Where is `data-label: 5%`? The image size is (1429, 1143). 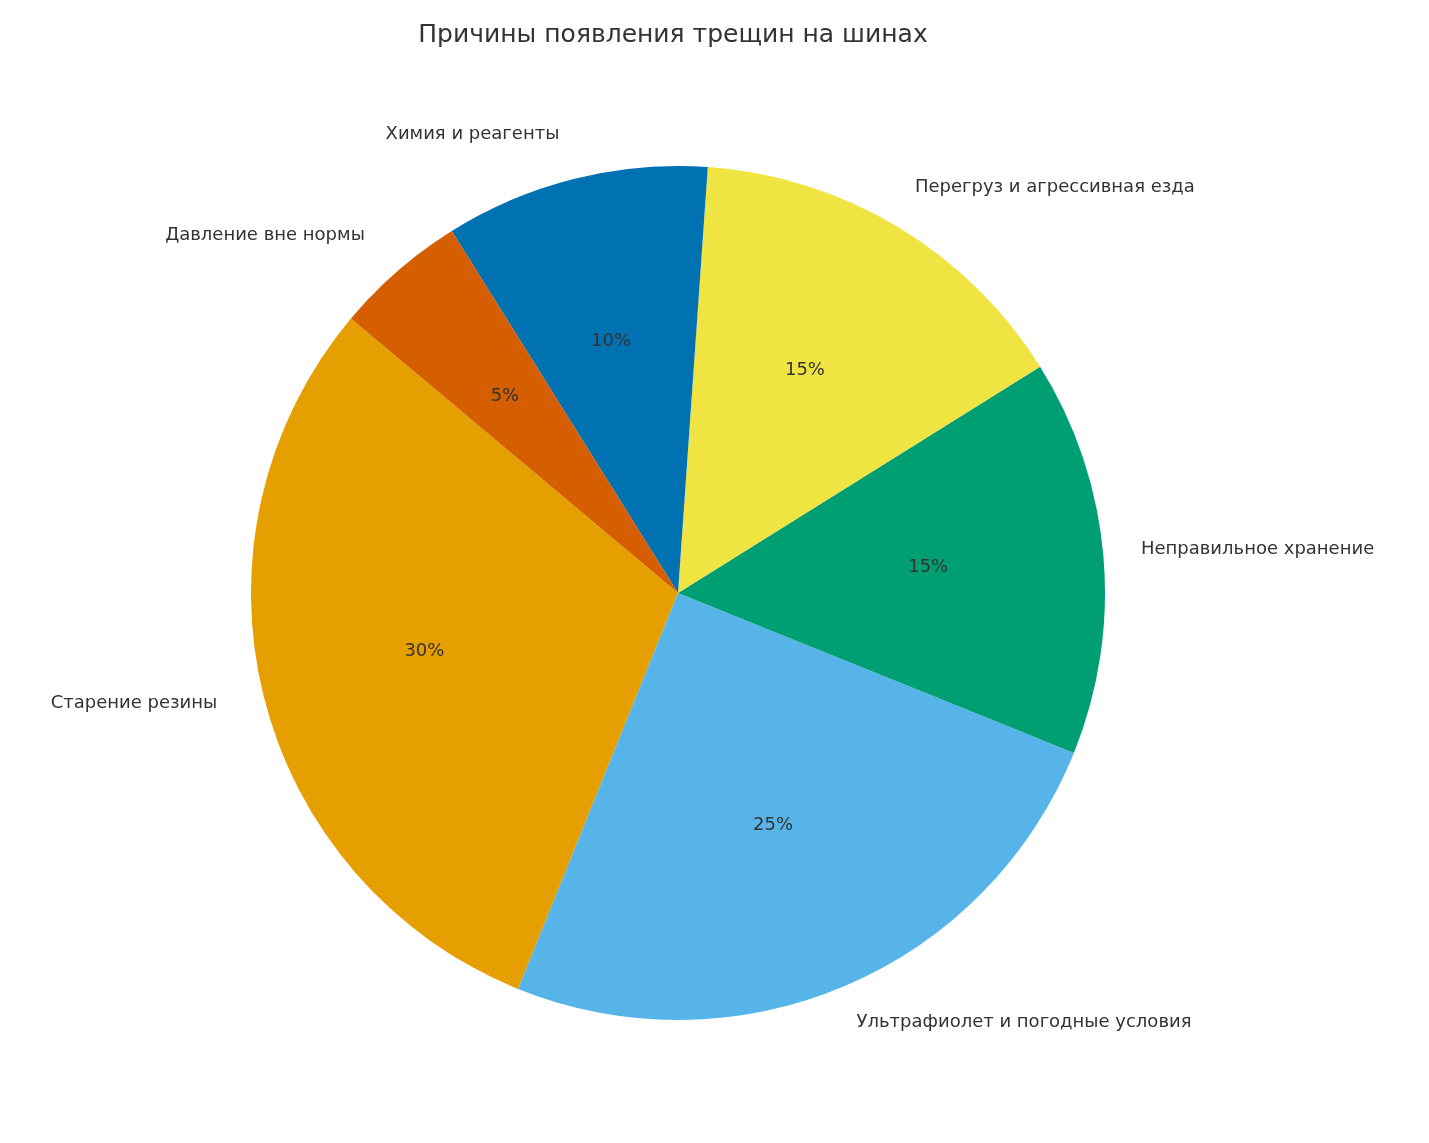 data-label: 5% is located at coordinates (505, 395).